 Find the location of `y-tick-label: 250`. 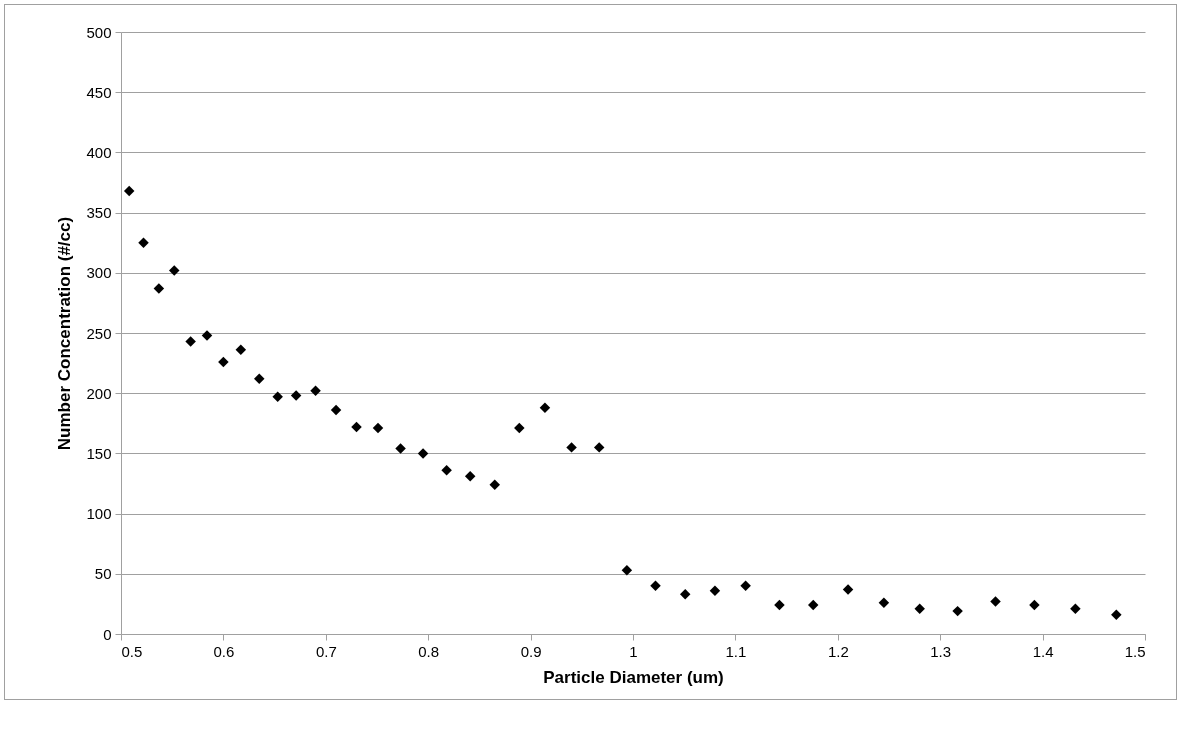

y-tick-label: 250 is located at coordinates (99, 333).